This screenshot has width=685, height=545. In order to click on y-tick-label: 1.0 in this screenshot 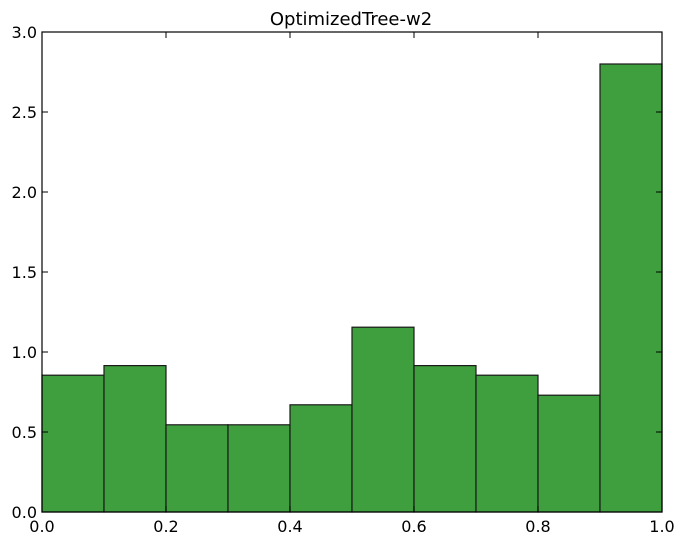, I will do `click(24, 352)`.